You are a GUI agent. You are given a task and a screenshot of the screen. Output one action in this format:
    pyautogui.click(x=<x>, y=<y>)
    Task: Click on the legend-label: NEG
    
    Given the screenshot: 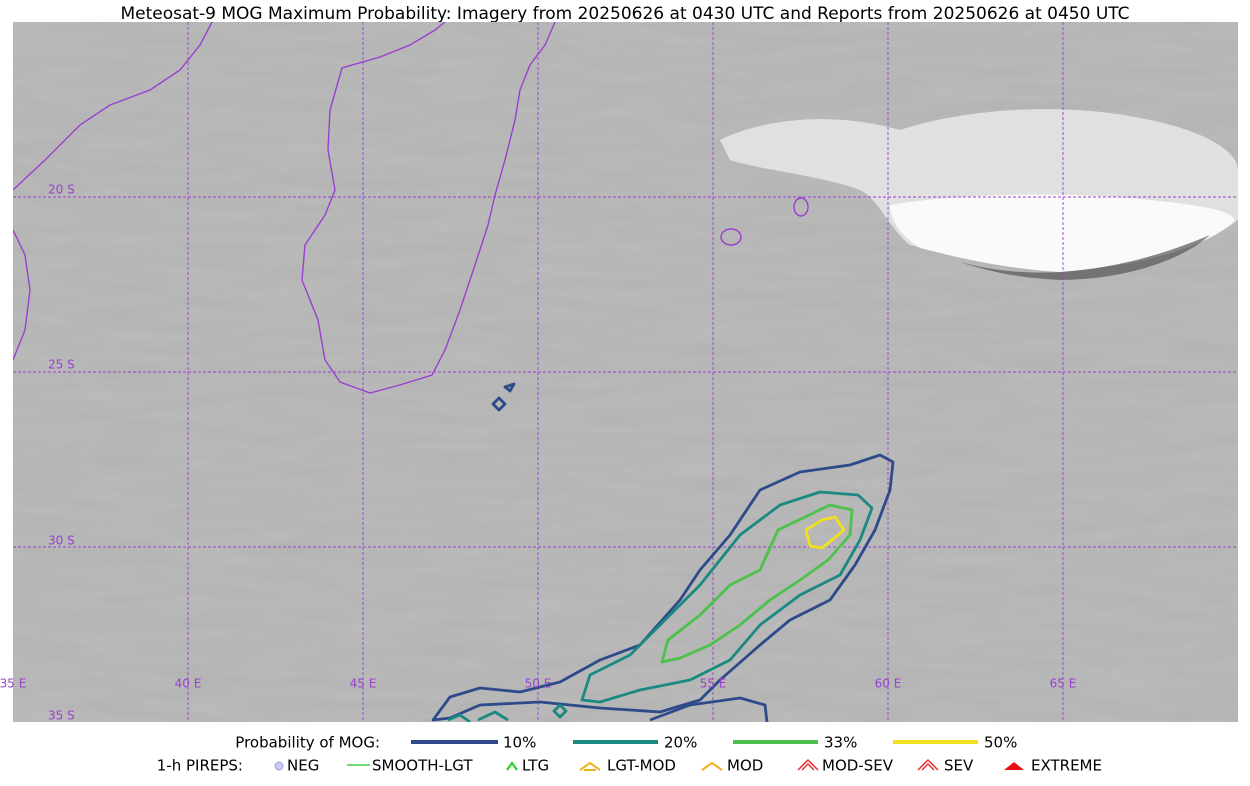 What is the action you would take?
    pyautogui.click(x=303, y=766)
    